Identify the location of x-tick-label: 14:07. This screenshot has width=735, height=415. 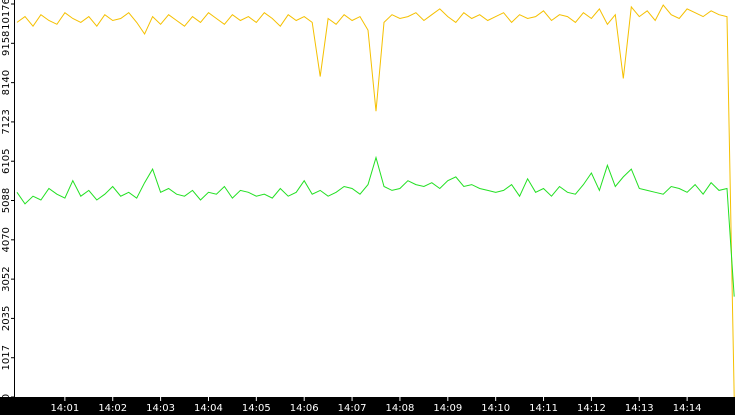
(352, 408).